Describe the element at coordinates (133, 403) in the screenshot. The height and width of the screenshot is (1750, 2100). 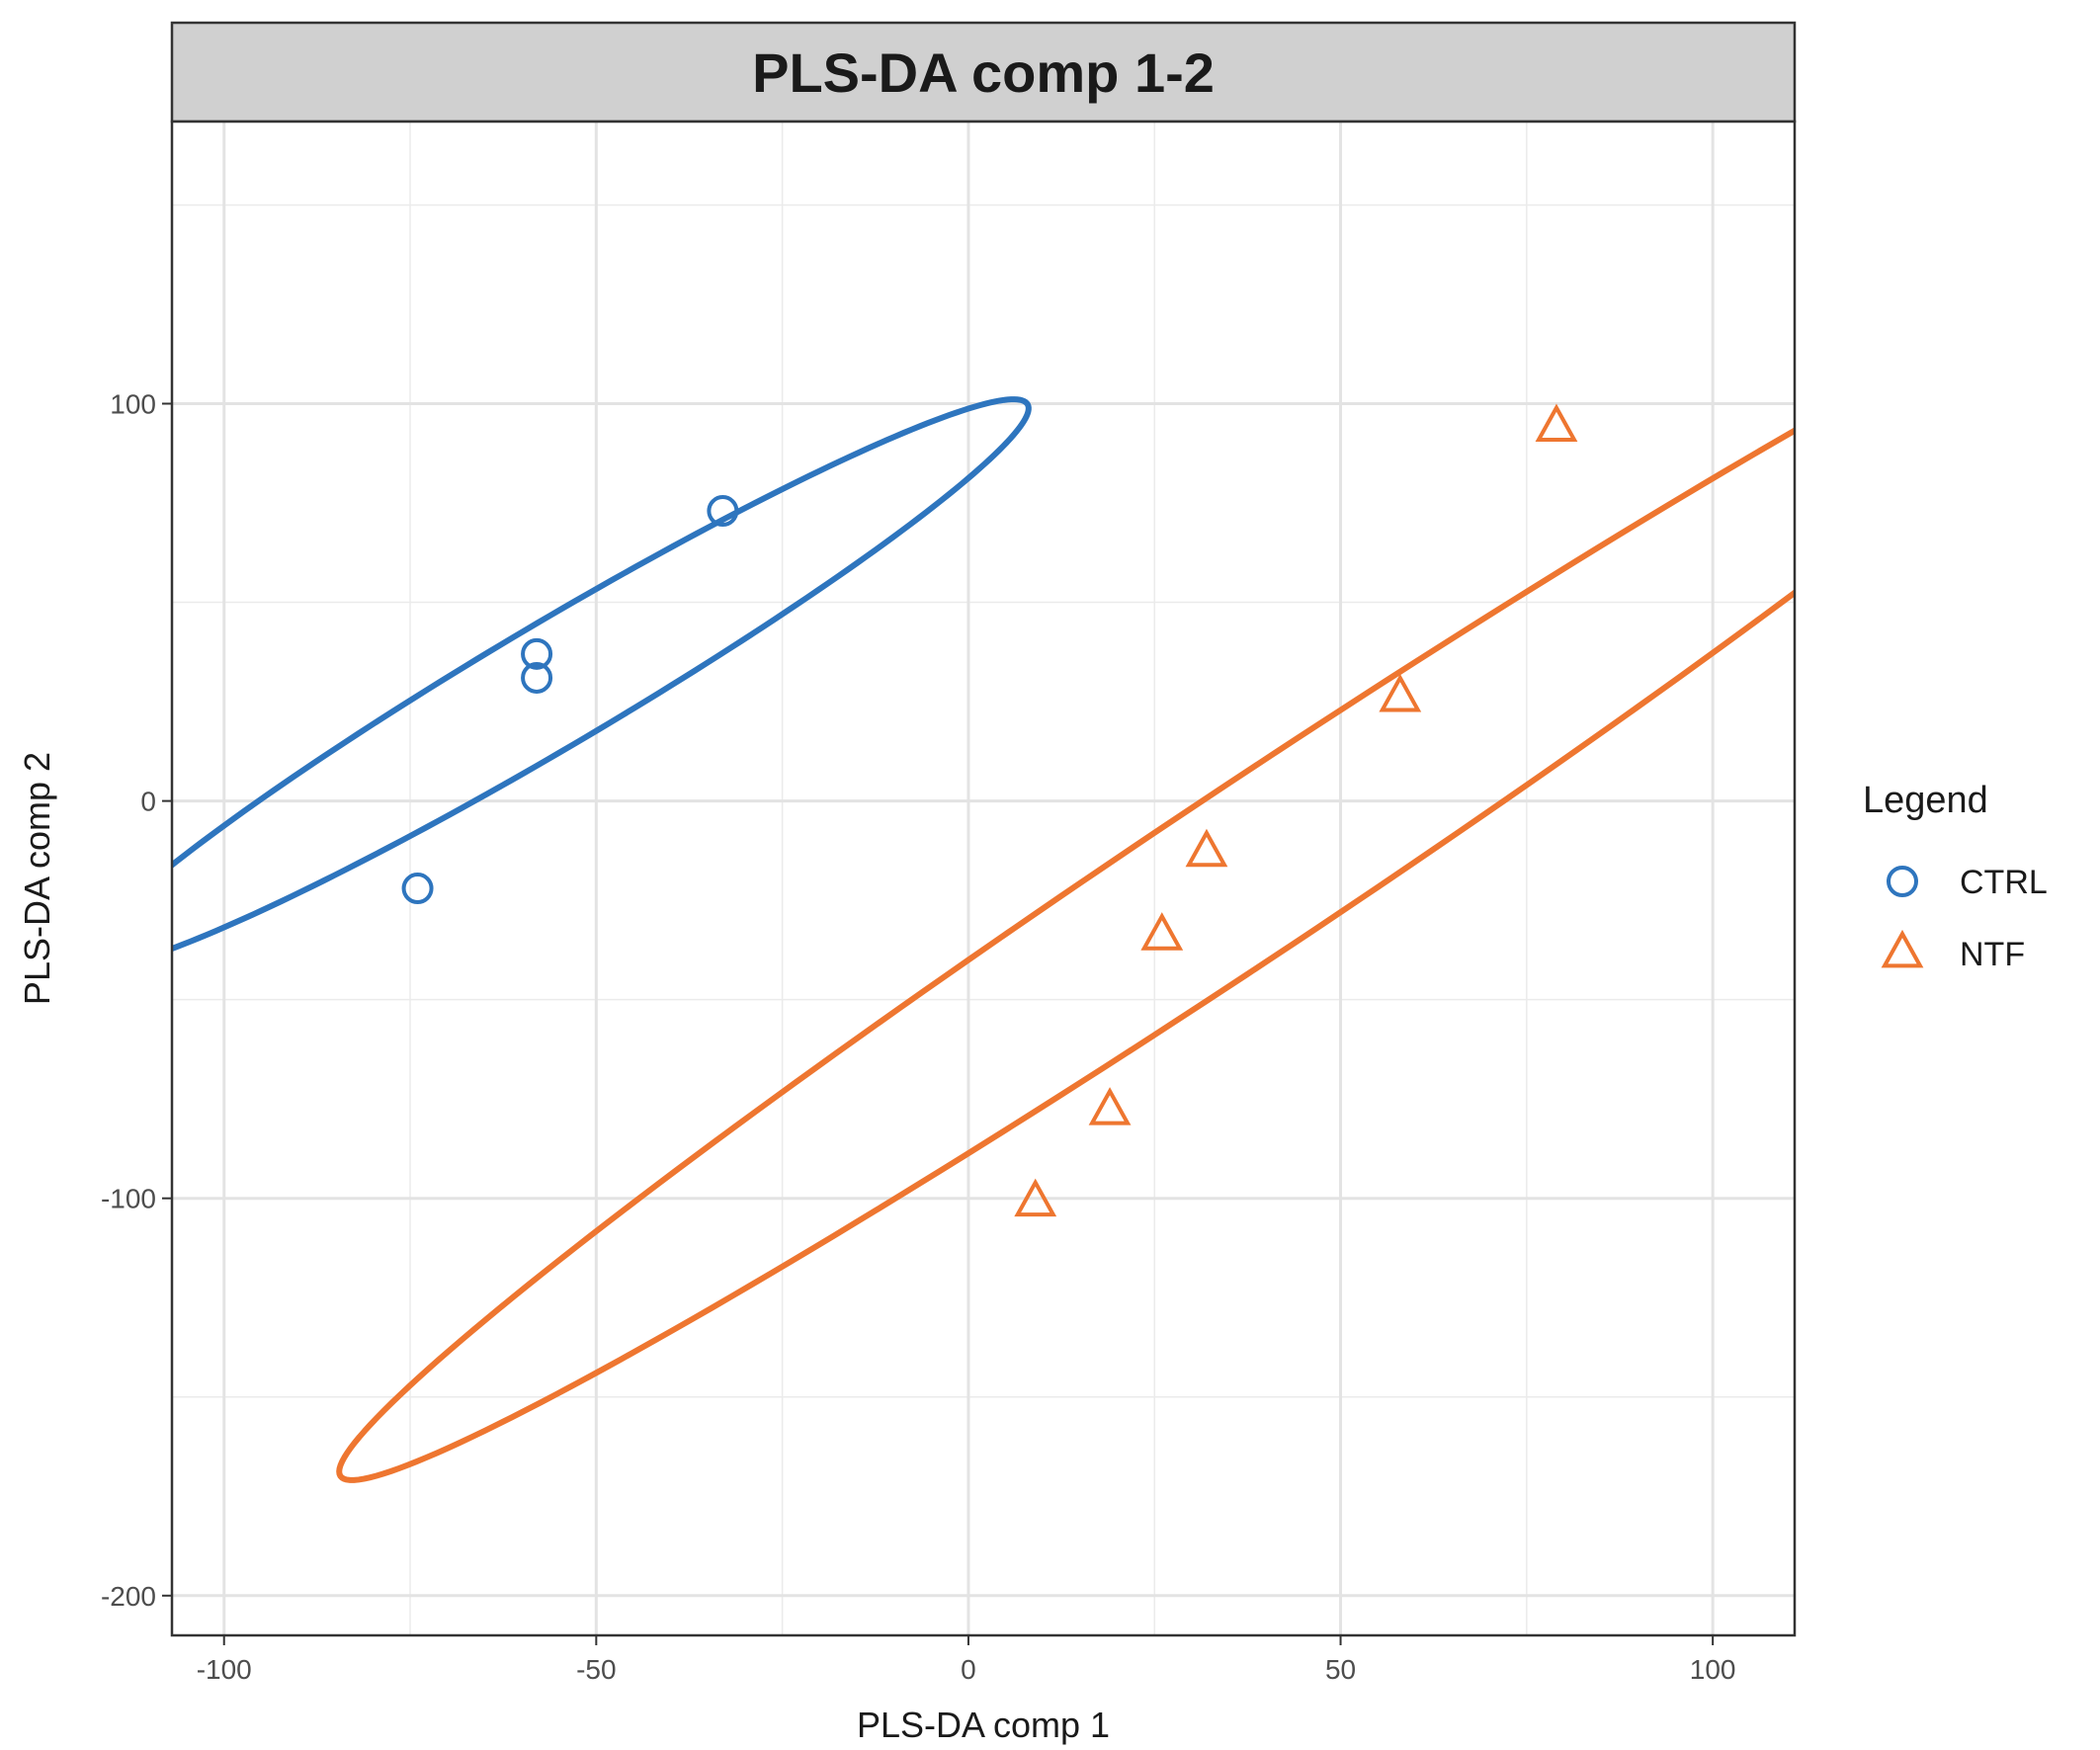
I see `y-tick-label: 100` at that location.